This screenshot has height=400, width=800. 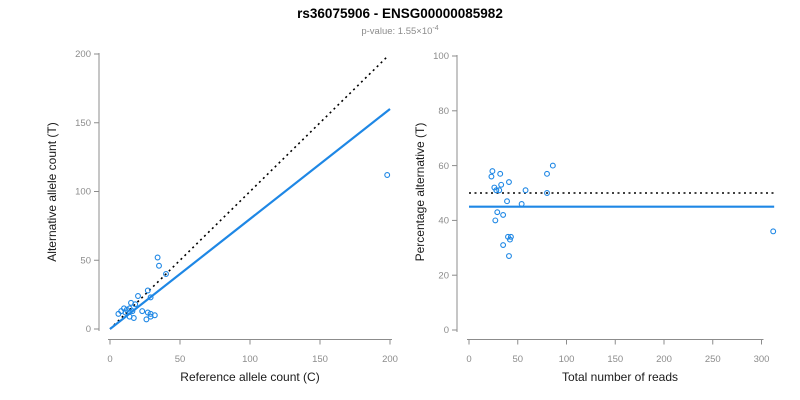 What do you see at coordinates (443, 166) in the screenshot?
I see `y-tick-label: 60` at bounding box center [443, 166].